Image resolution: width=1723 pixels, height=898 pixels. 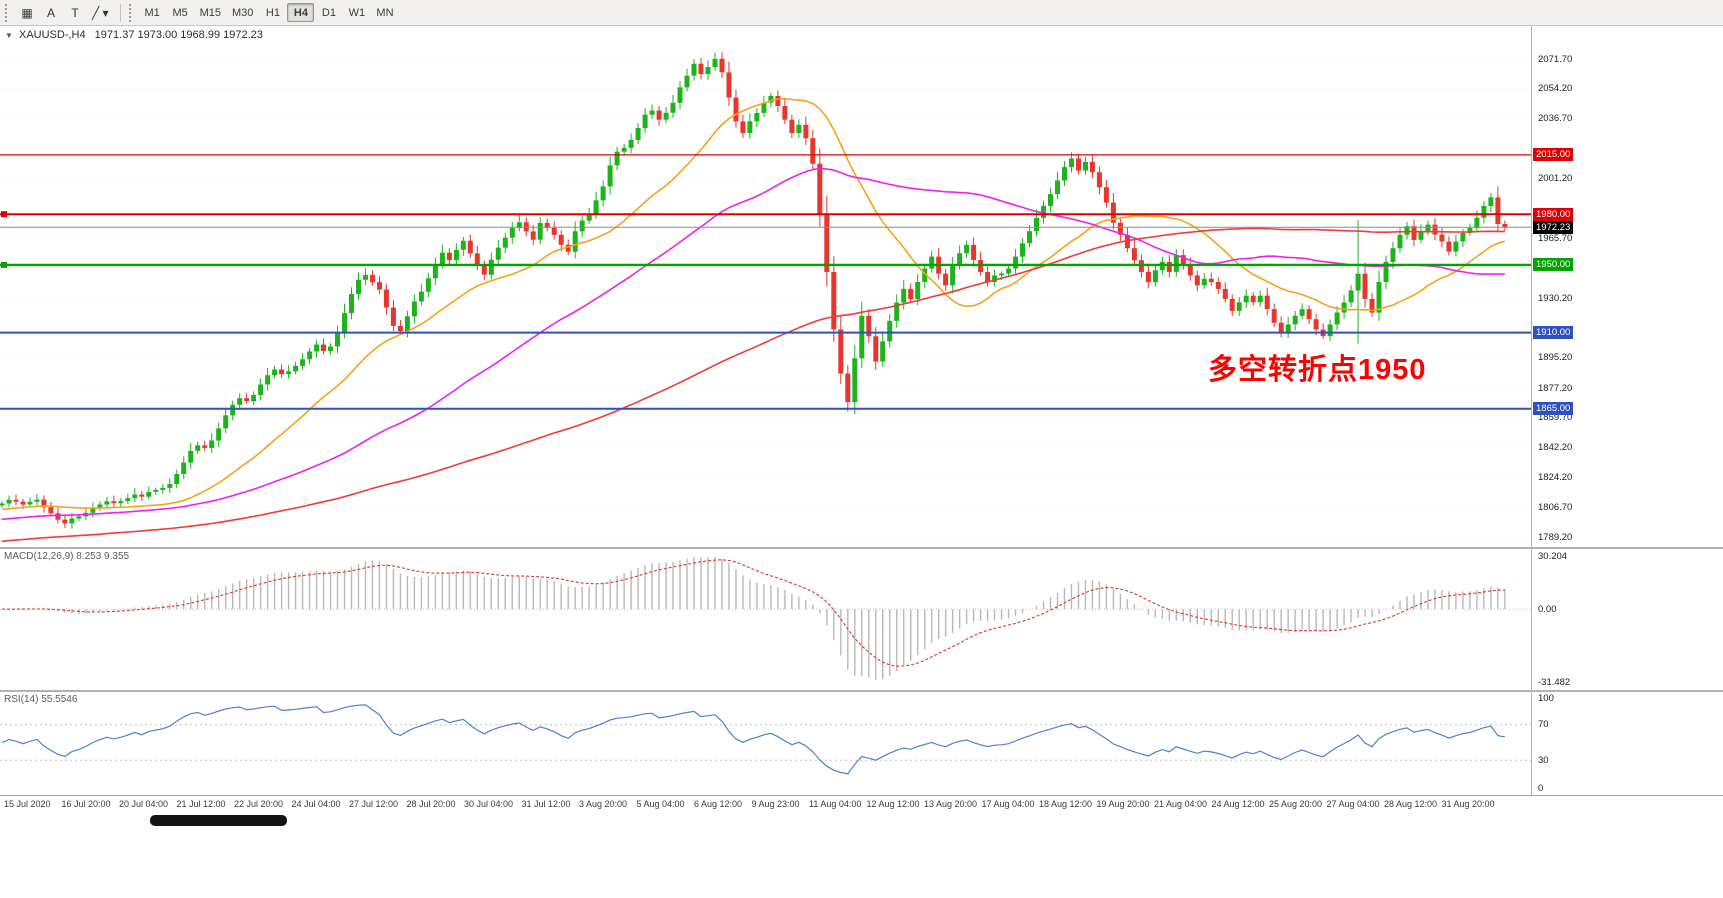 I want to click on time-label: 5 Aug 04:00, so click(x=660, y=804).